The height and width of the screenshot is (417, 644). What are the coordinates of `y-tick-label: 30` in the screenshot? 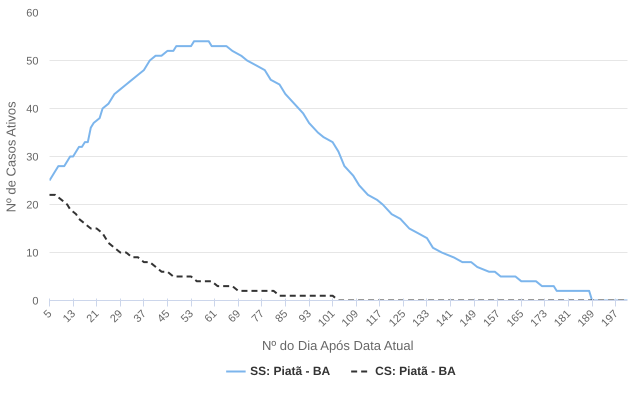 It's located at (32, 158).